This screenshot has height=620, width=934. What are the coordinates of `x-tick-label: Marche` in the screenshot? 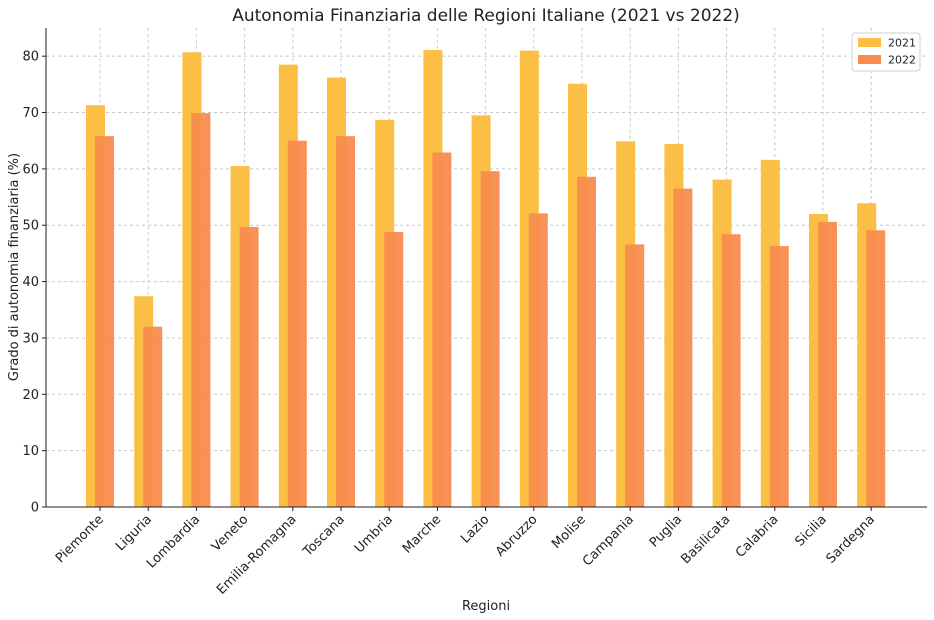 It's located at (422, 534).